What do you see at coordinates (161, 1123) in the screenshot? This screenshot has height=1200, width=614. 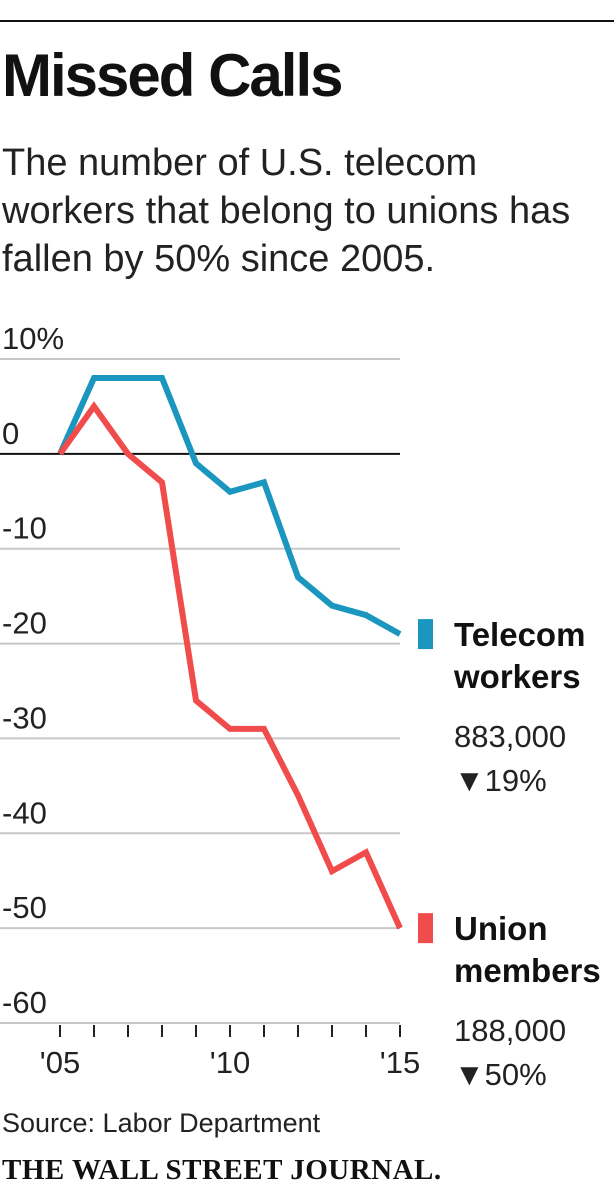 I see `source-note: Source: Labor Department` at bounding box center [161, 1123].